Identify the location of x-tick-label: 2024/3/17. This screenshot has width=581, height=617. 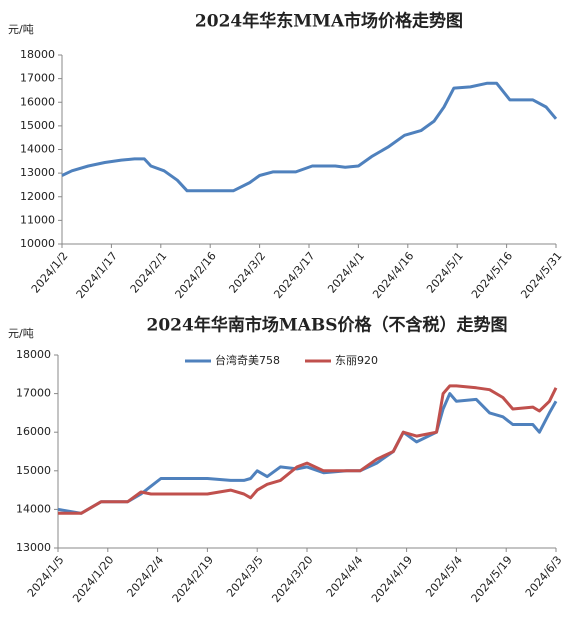
(294, 276).